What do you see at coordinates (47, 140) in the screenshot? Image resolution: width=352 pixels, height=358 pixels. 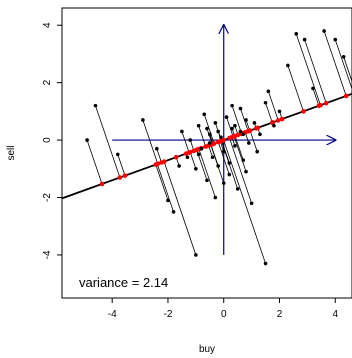 I see `y-tick-label: 0` at bounding box center [47, 140].